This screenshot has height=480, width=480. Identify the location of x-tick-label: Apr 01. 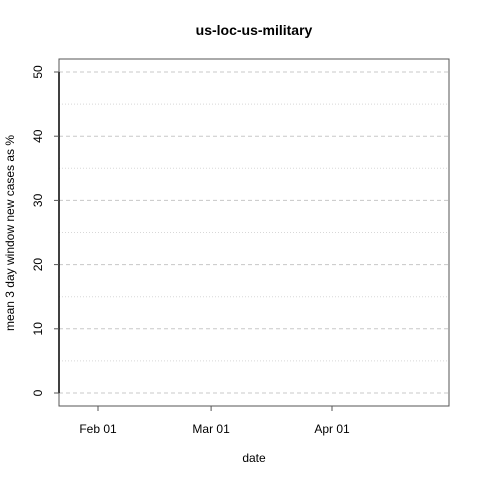
(332, 429).